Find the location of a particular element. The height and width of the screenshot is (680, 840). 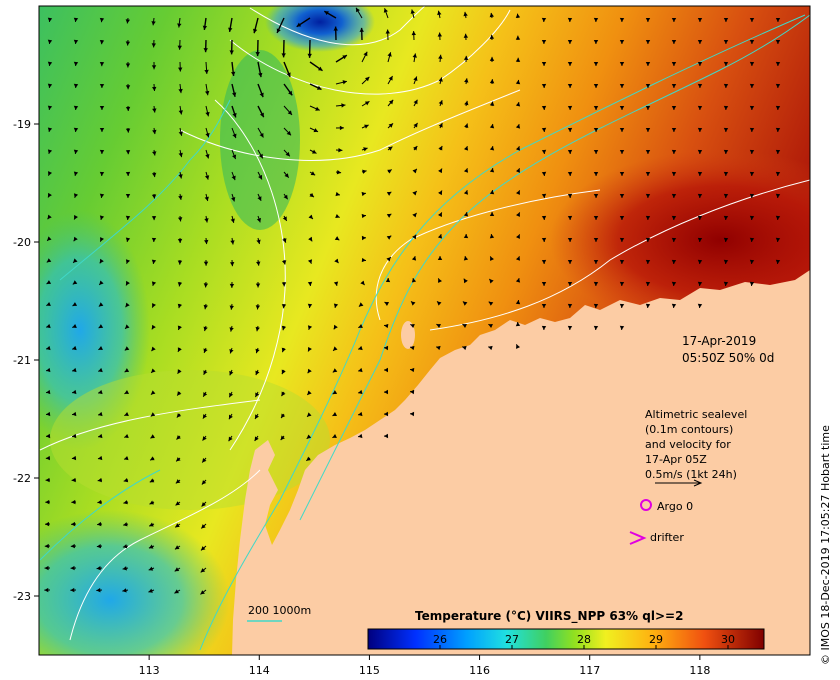

x-tick-label: 113 is located at coordinates (149, 670).